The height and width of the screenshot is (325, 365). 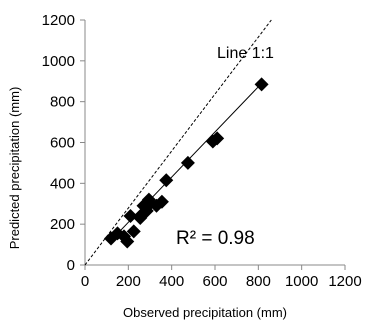 I want to click on x-tick-label: 0, so click(x=85, y=281).